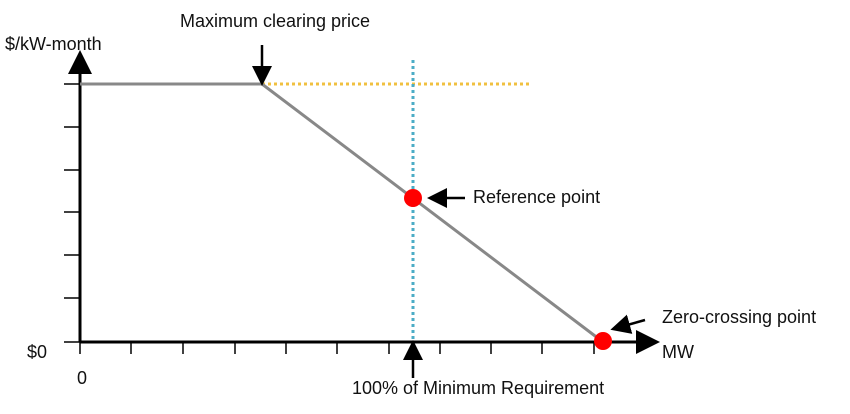 This screenshot has width=850, height=414. Describe the element at coordinates (413, 198) in the screenshot. I see `reference-point` at that location.